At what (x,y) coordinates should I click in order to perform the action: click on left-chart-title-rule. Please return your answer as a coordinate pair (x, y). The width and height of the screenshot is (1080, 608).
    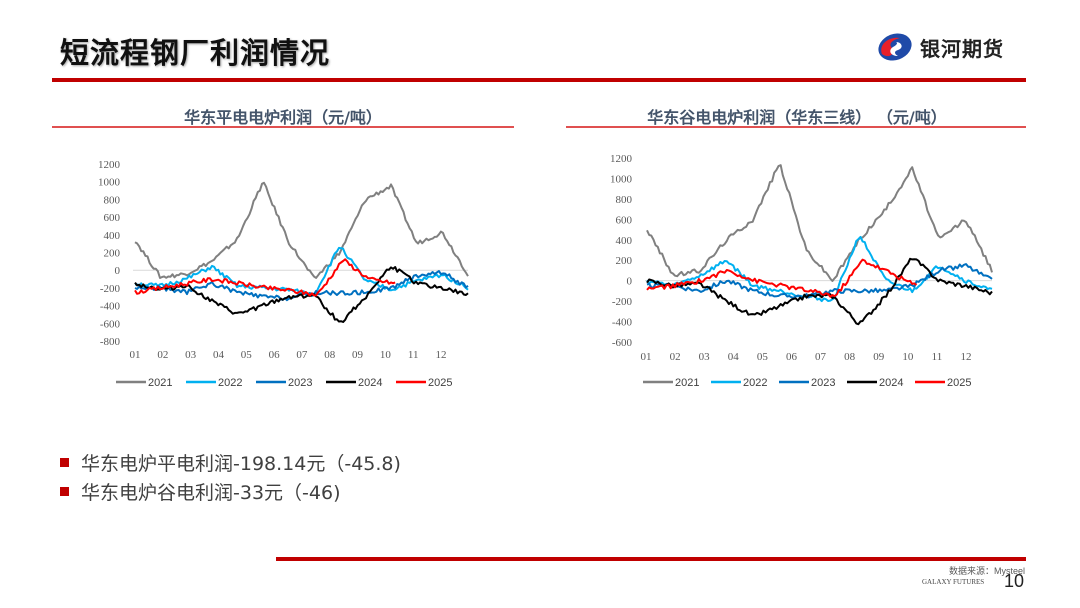
    Looking at the image, I should click on (283, 127).